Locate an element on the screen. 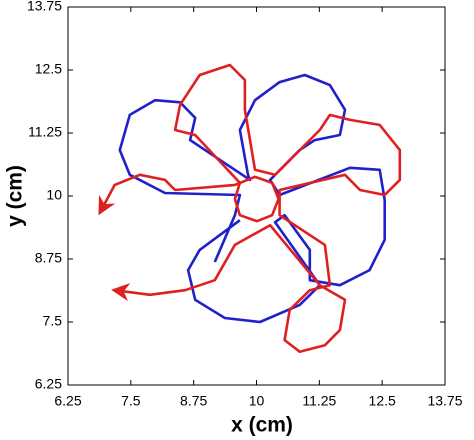  y-tick-label: 8.75 is located at coordinates (48, 258).